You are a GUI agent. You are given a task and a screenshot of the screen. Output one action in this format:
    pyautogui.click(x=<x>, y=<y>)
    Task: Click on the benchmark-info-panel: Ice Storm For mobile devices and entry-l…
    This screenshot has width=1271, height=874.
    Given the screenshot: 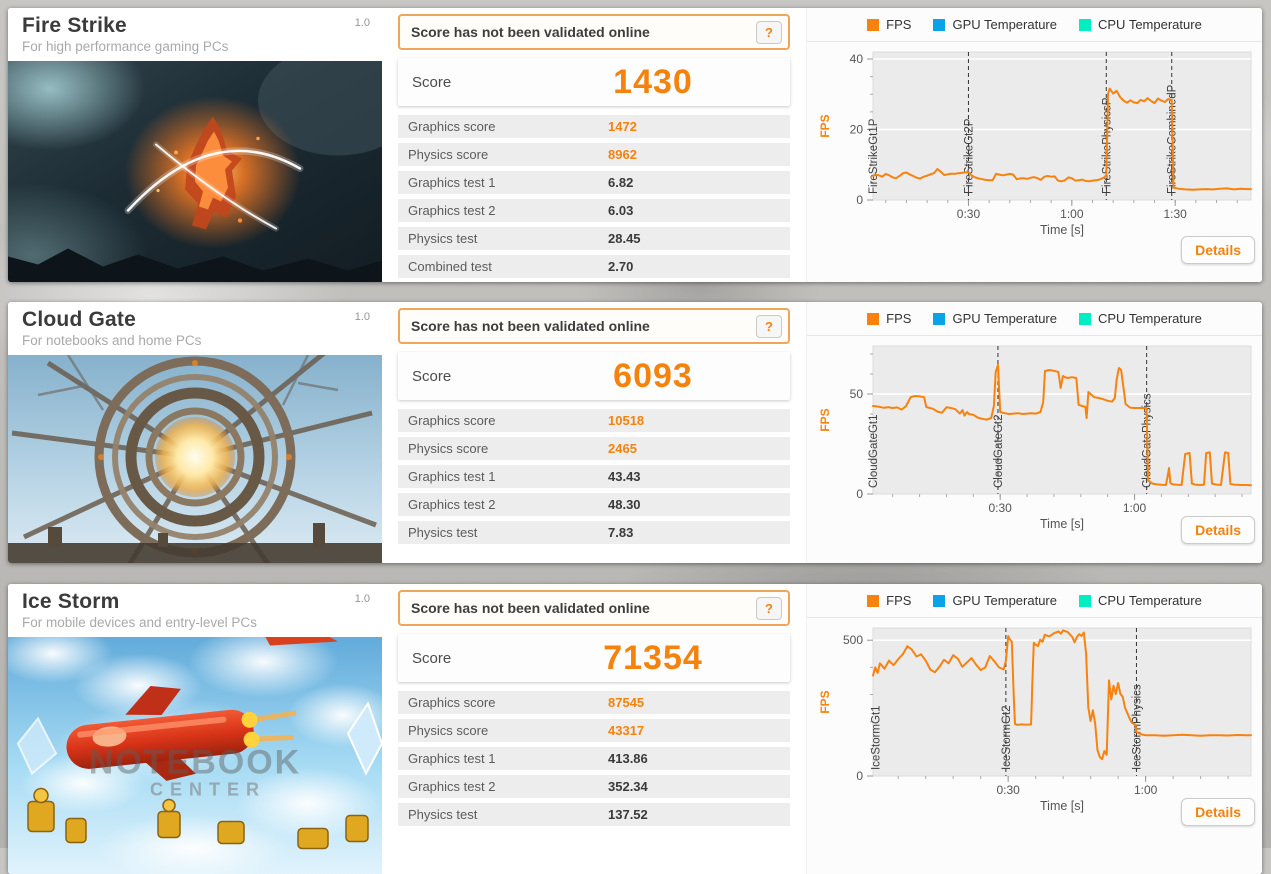 What is the action you would take?
    pyautogui.click(x=195, y=729)
    